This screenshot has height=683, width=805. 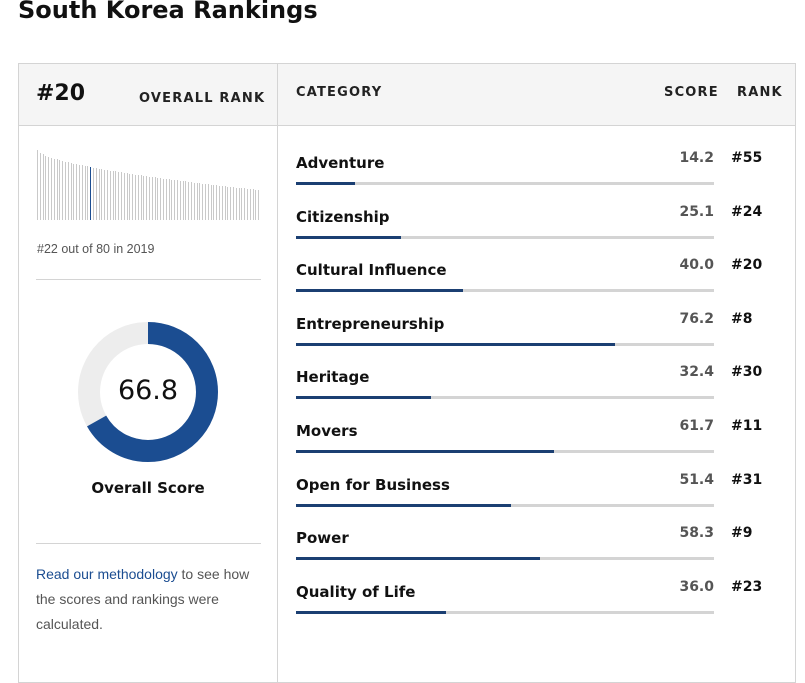 I want to click on category-rank: #8, so click(x=742, y=318).